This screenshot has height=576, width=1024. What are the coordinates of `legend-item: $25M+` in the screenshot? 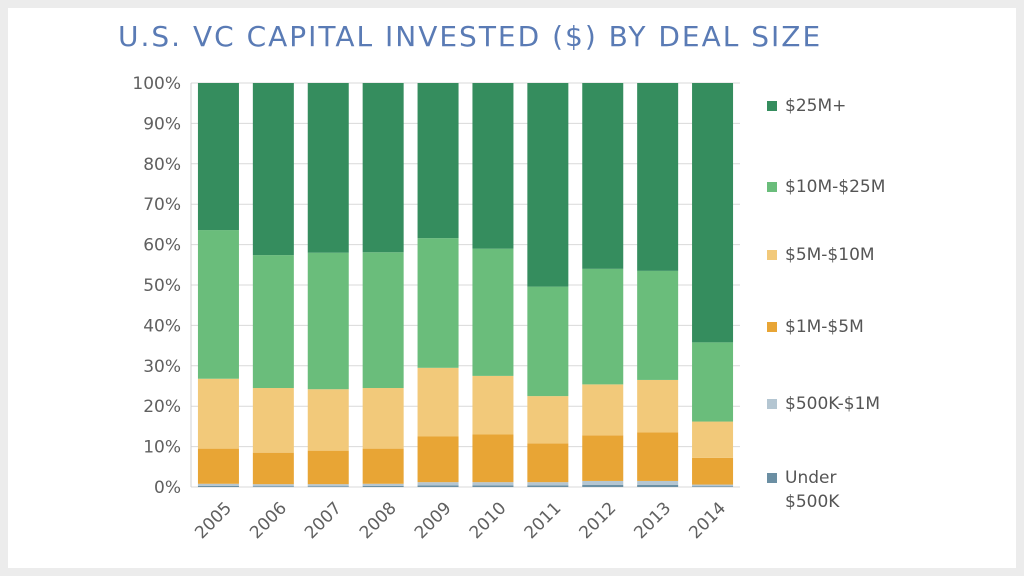 It's located at (806, 106).